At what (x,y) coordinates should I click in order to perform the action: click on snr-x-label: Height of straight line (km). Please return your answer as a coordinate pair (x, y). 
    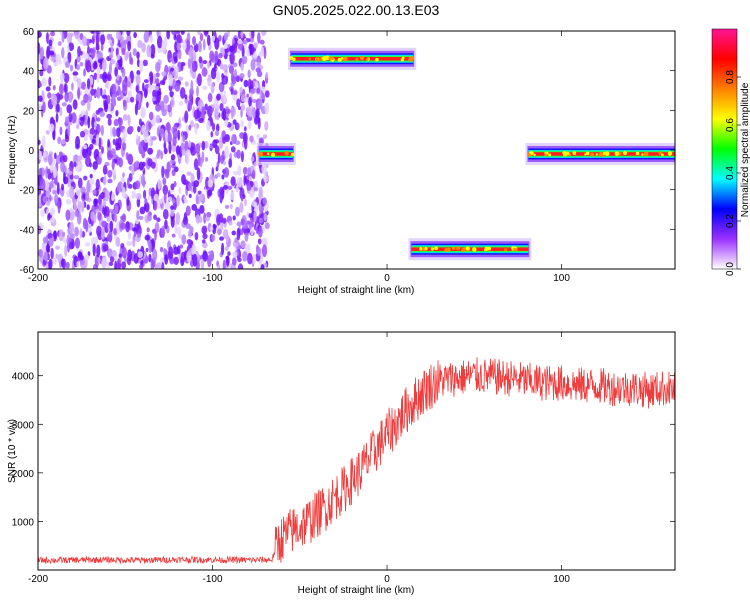
    Looking at the image, I should click on (356, 590).